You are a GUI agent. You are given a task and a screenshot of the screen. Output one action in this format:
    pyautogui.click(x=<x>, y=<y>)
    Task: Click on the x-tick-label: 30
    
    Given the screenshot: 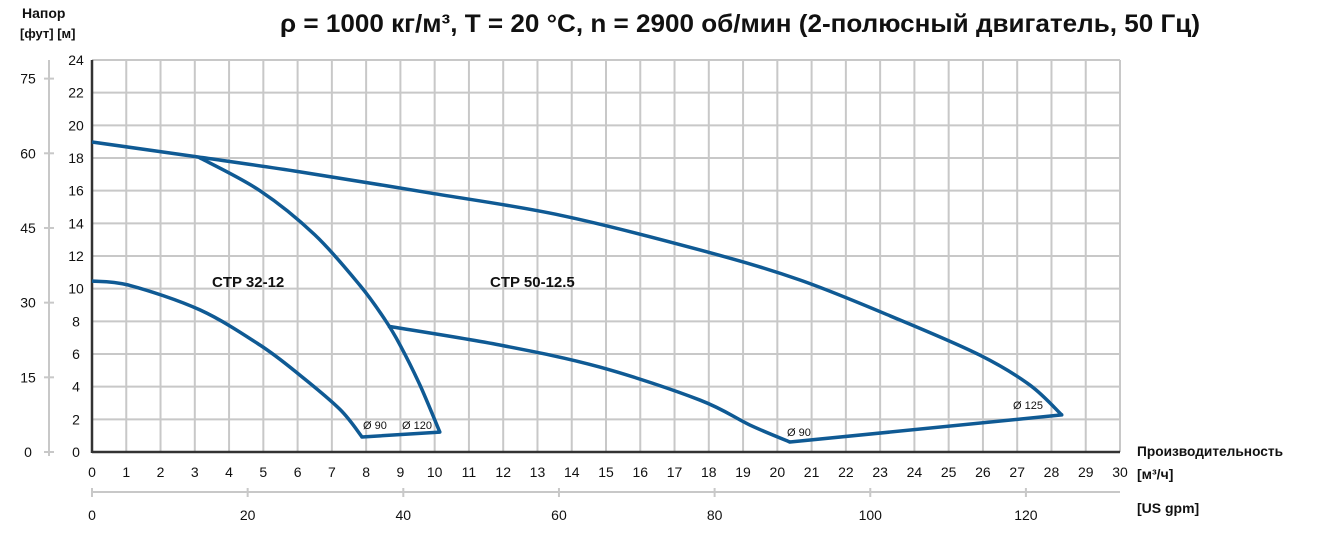 What is the action you would take?
    pyautogui.click(x=1120, y=472)
    